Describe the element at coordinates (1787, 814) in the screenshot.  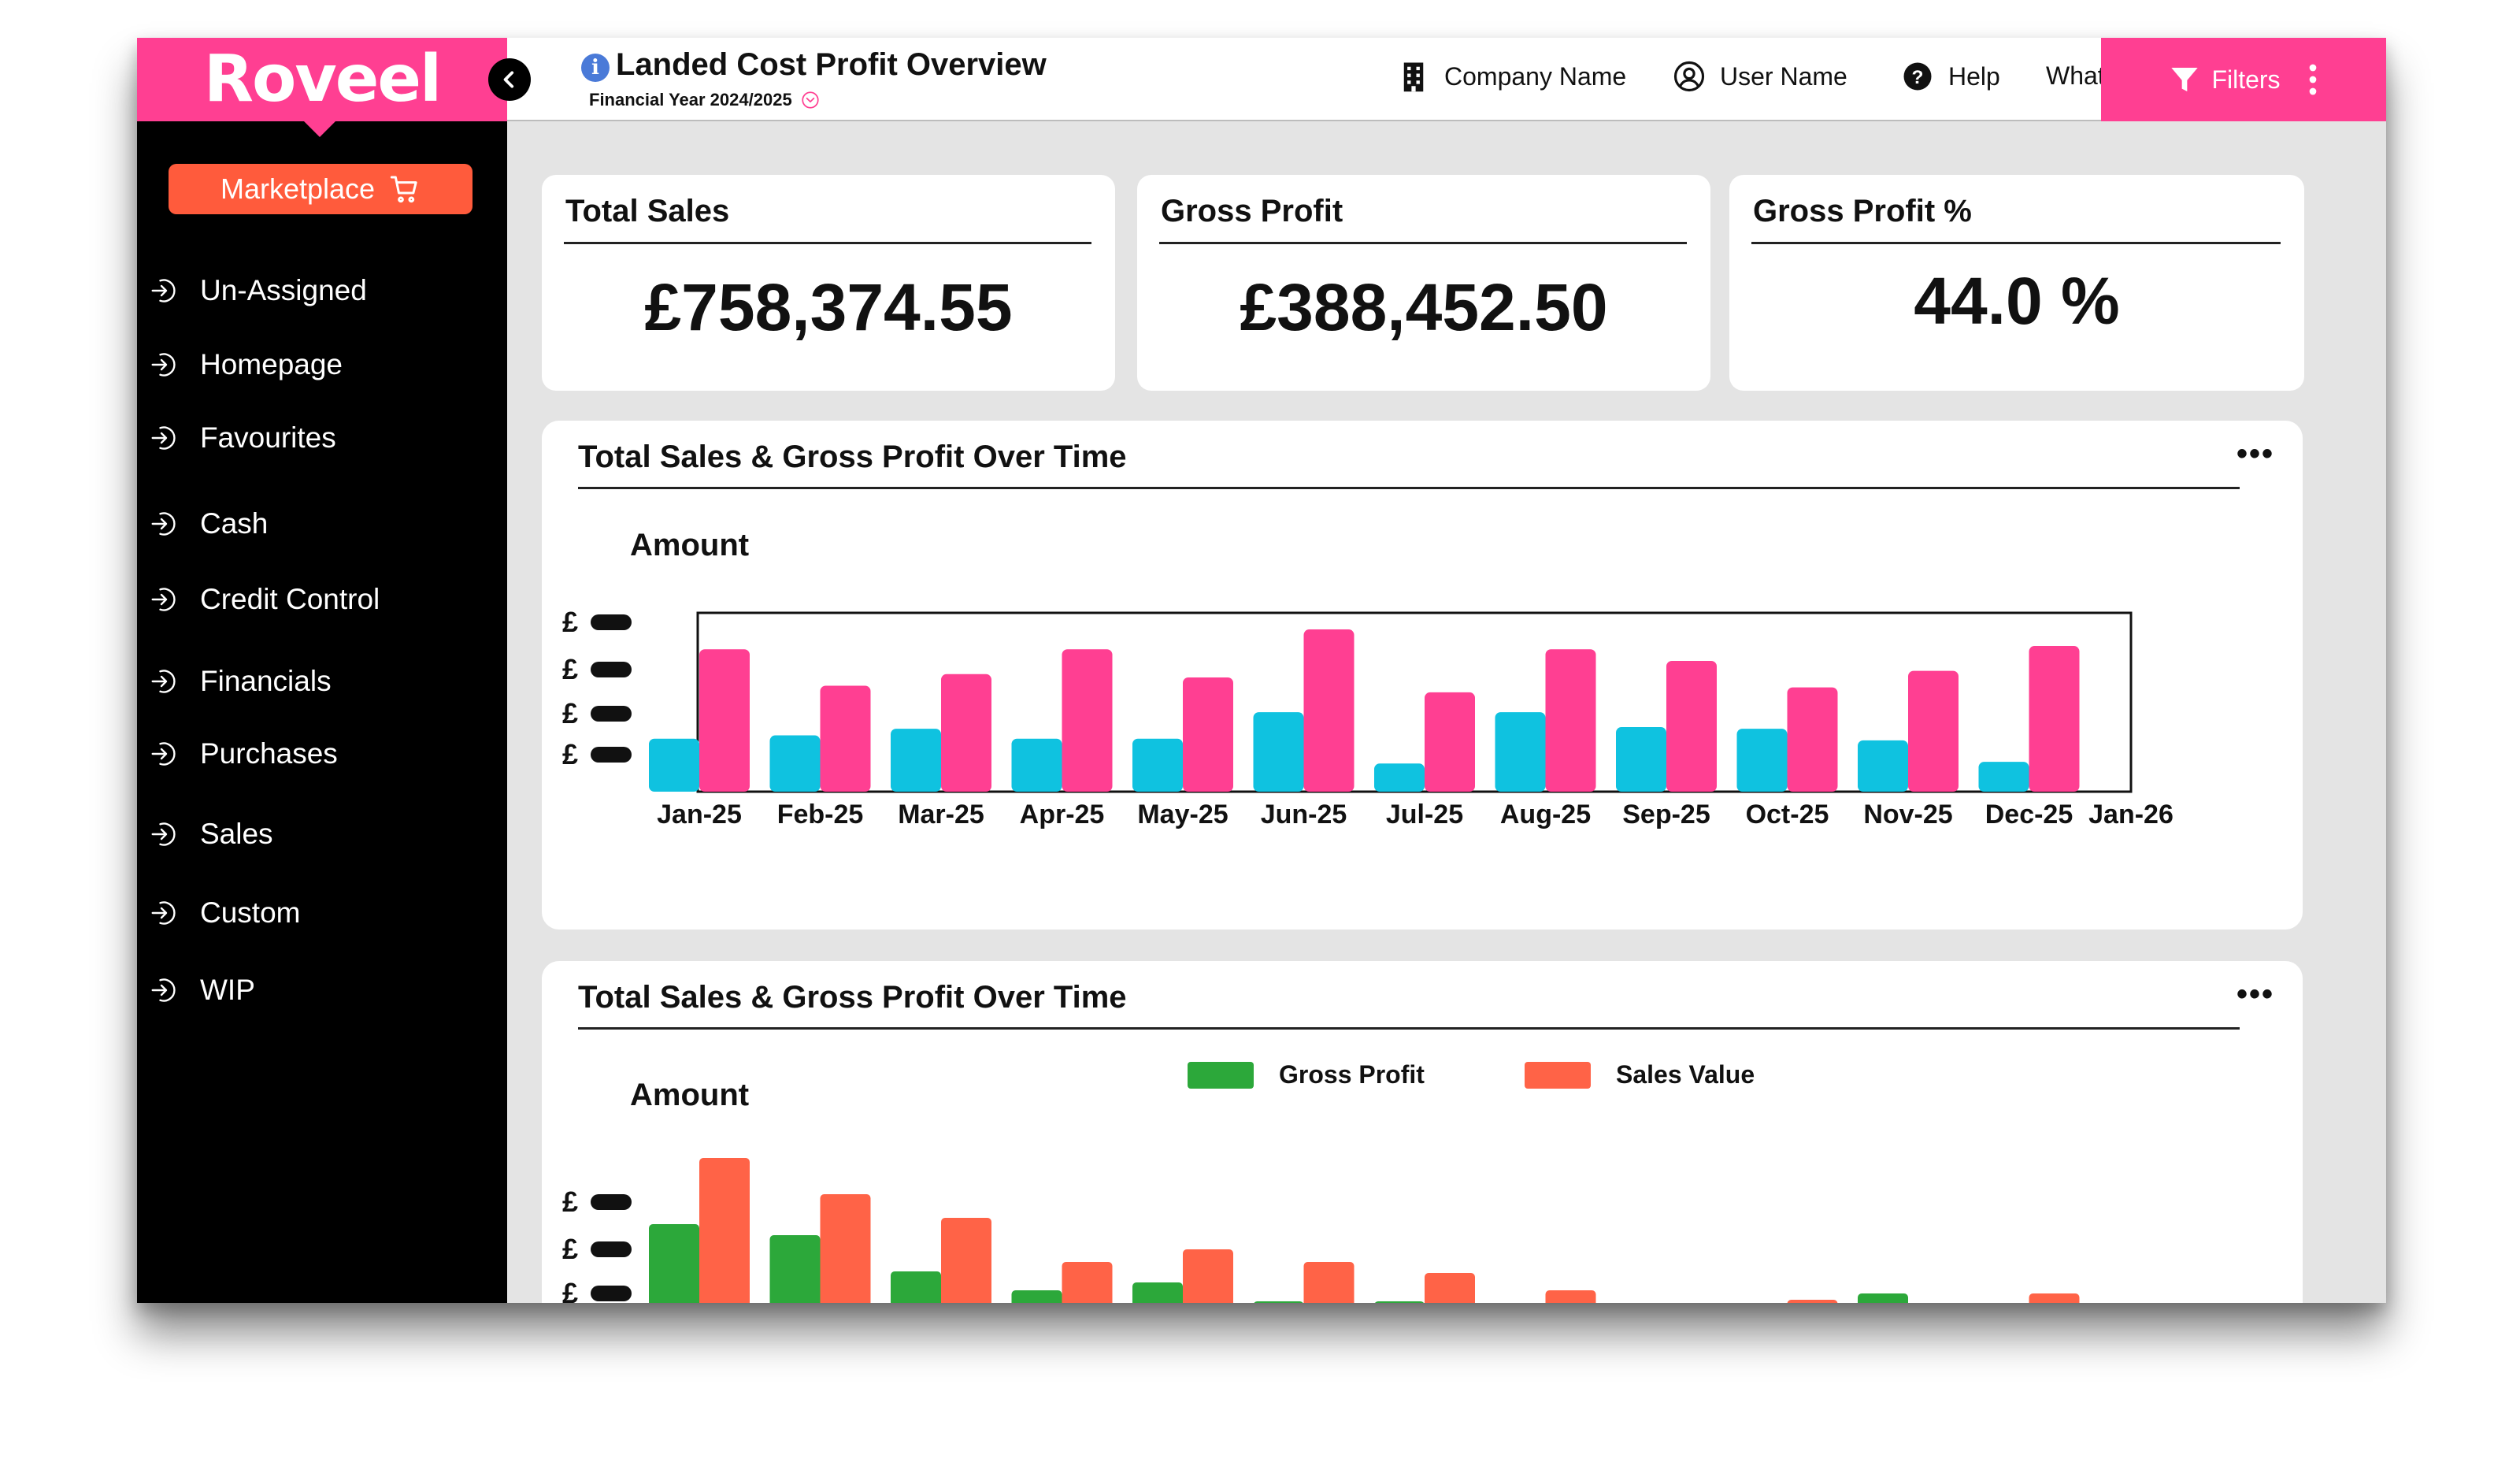
I see `x-tick-label: Oct-25` at that location.